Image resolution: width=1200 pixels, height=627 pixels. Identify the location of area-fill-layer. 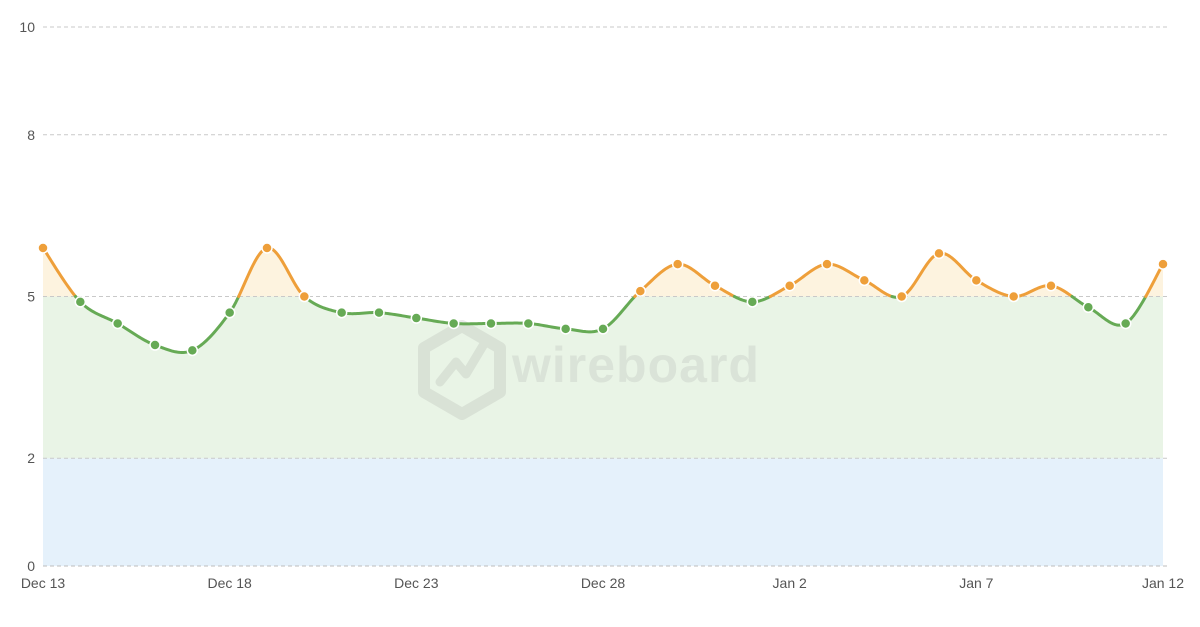
(603, 272).